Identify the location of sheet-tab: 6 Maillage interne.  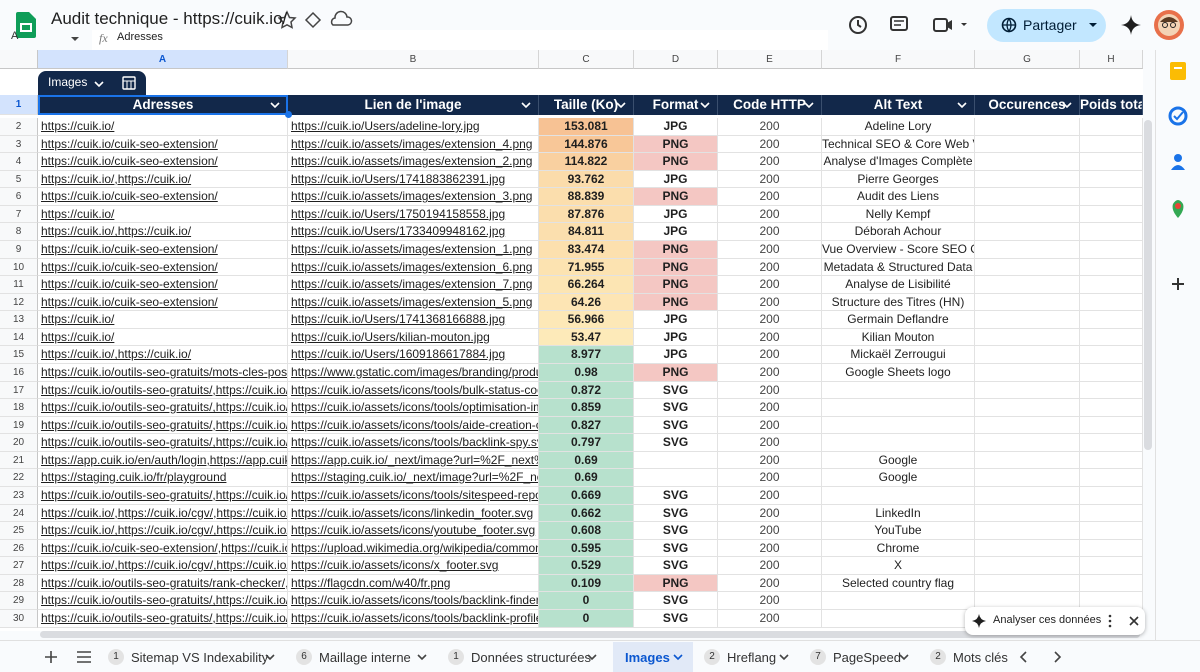
(364, 657).